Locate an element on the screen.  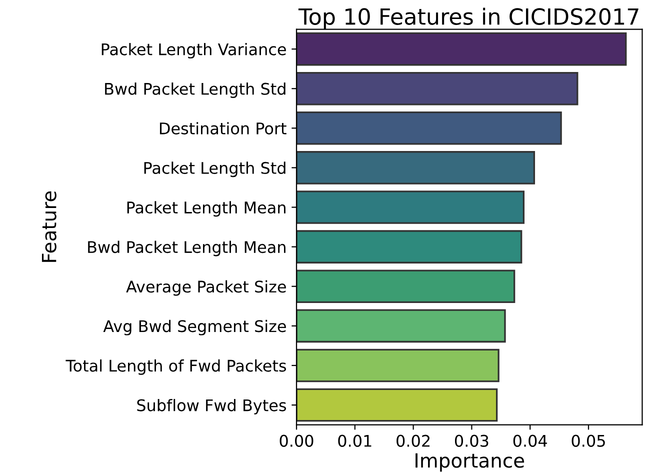
x-tick-label: 0.01 is located at coordinates (355, 440).